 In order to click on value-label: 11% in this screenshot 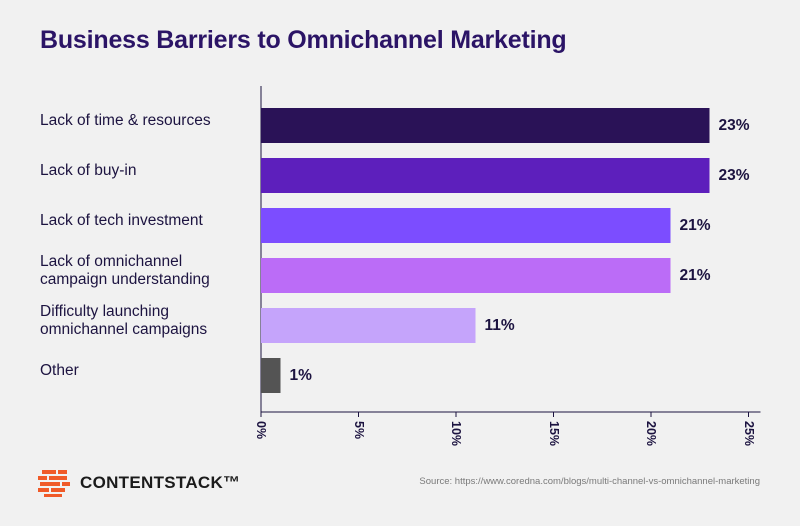, I will do `click(499, 325)`.